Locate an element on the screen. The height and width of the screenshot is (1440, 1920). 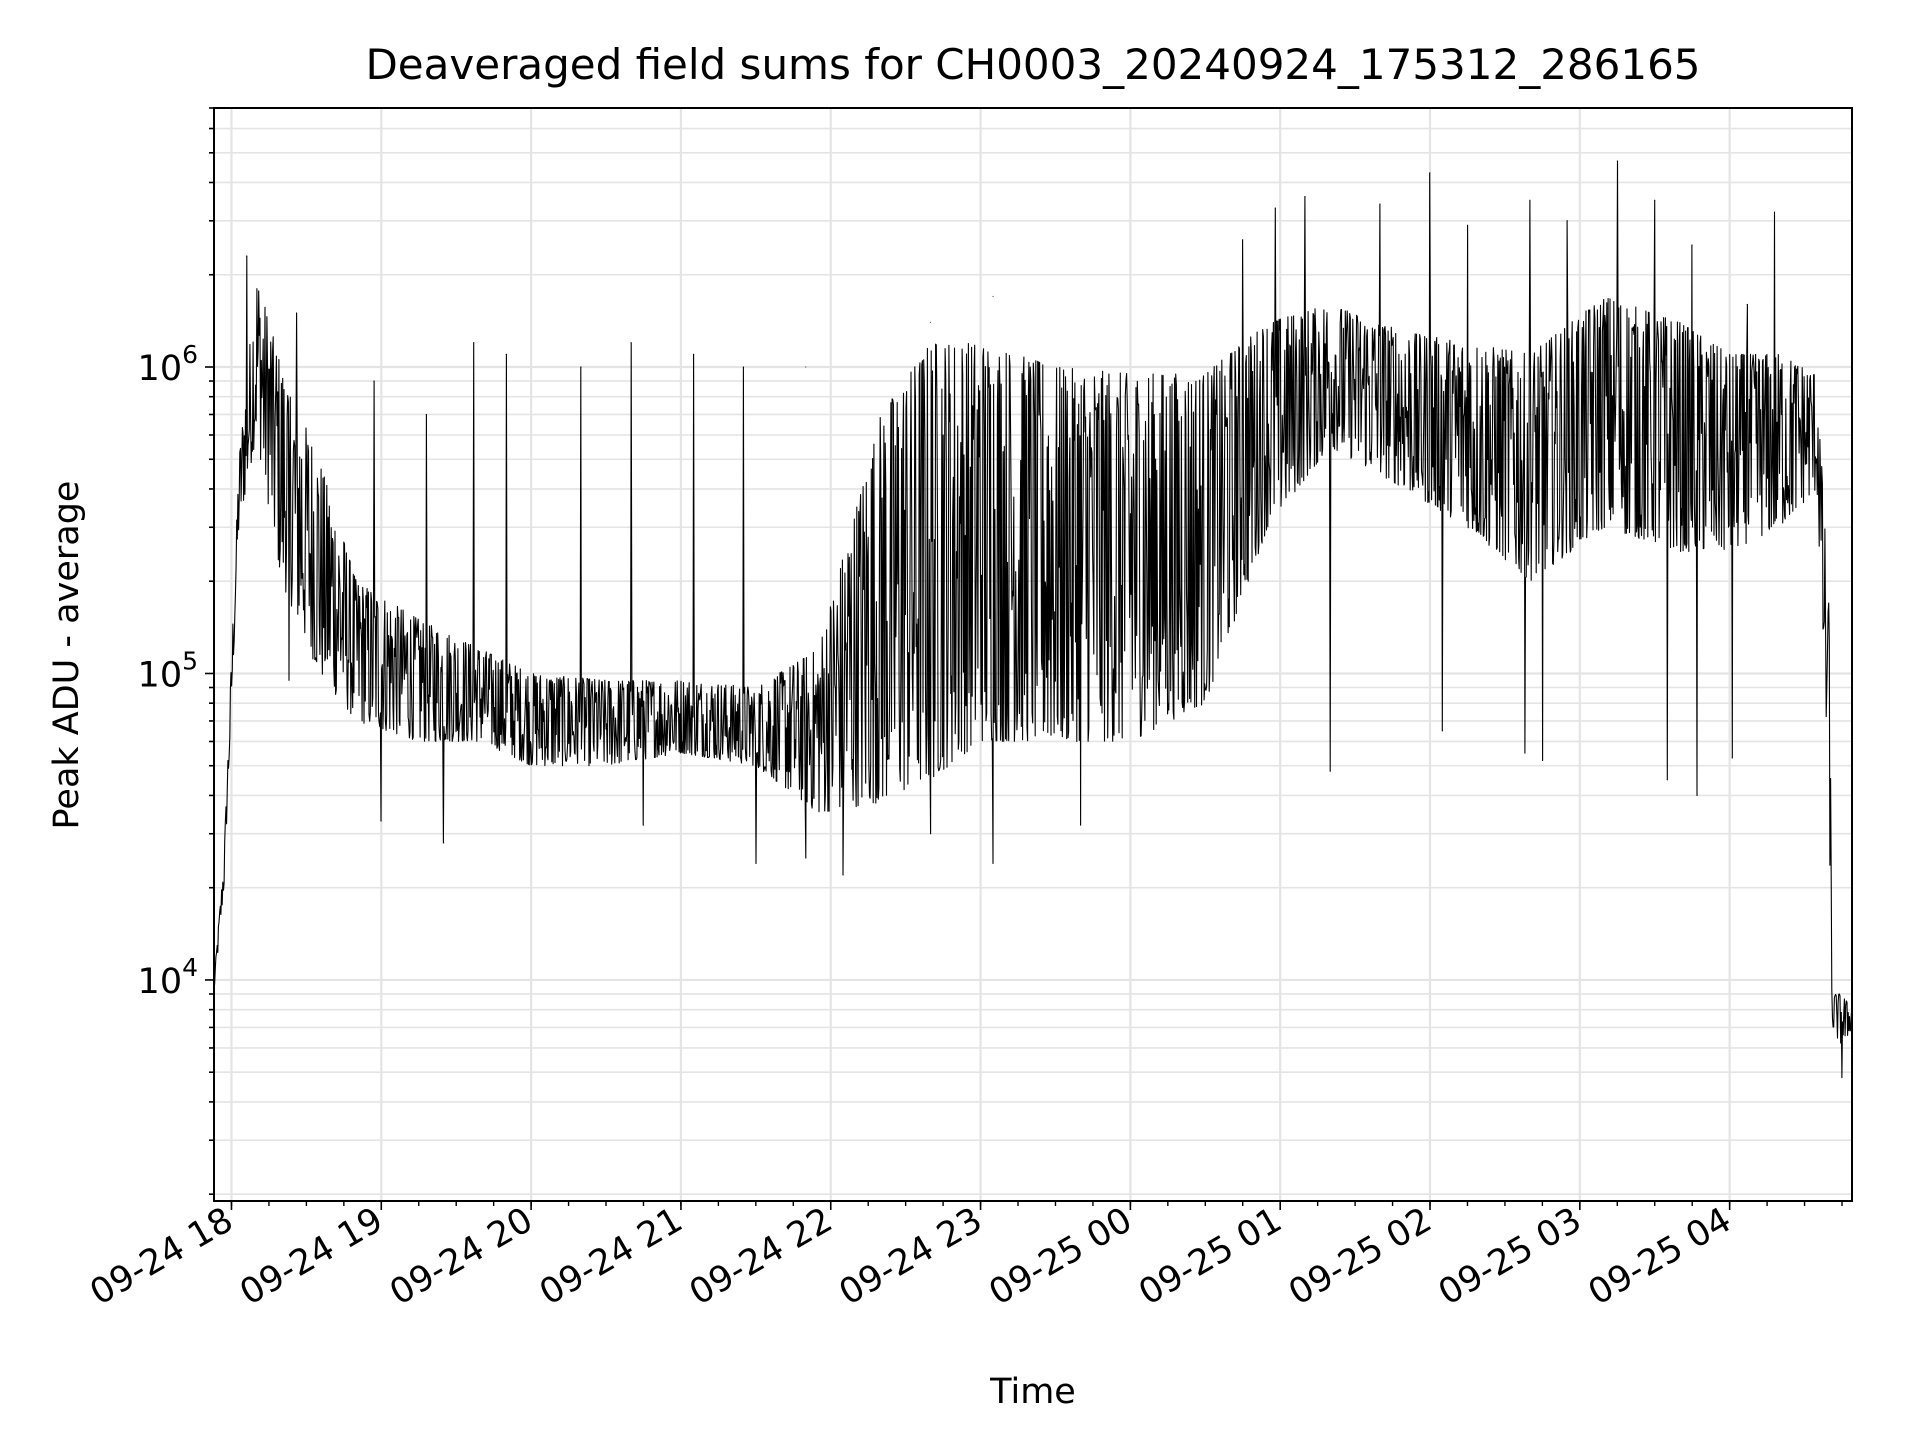
x-tick-label: 09-24 21 is located at coordinates (611, 1256).